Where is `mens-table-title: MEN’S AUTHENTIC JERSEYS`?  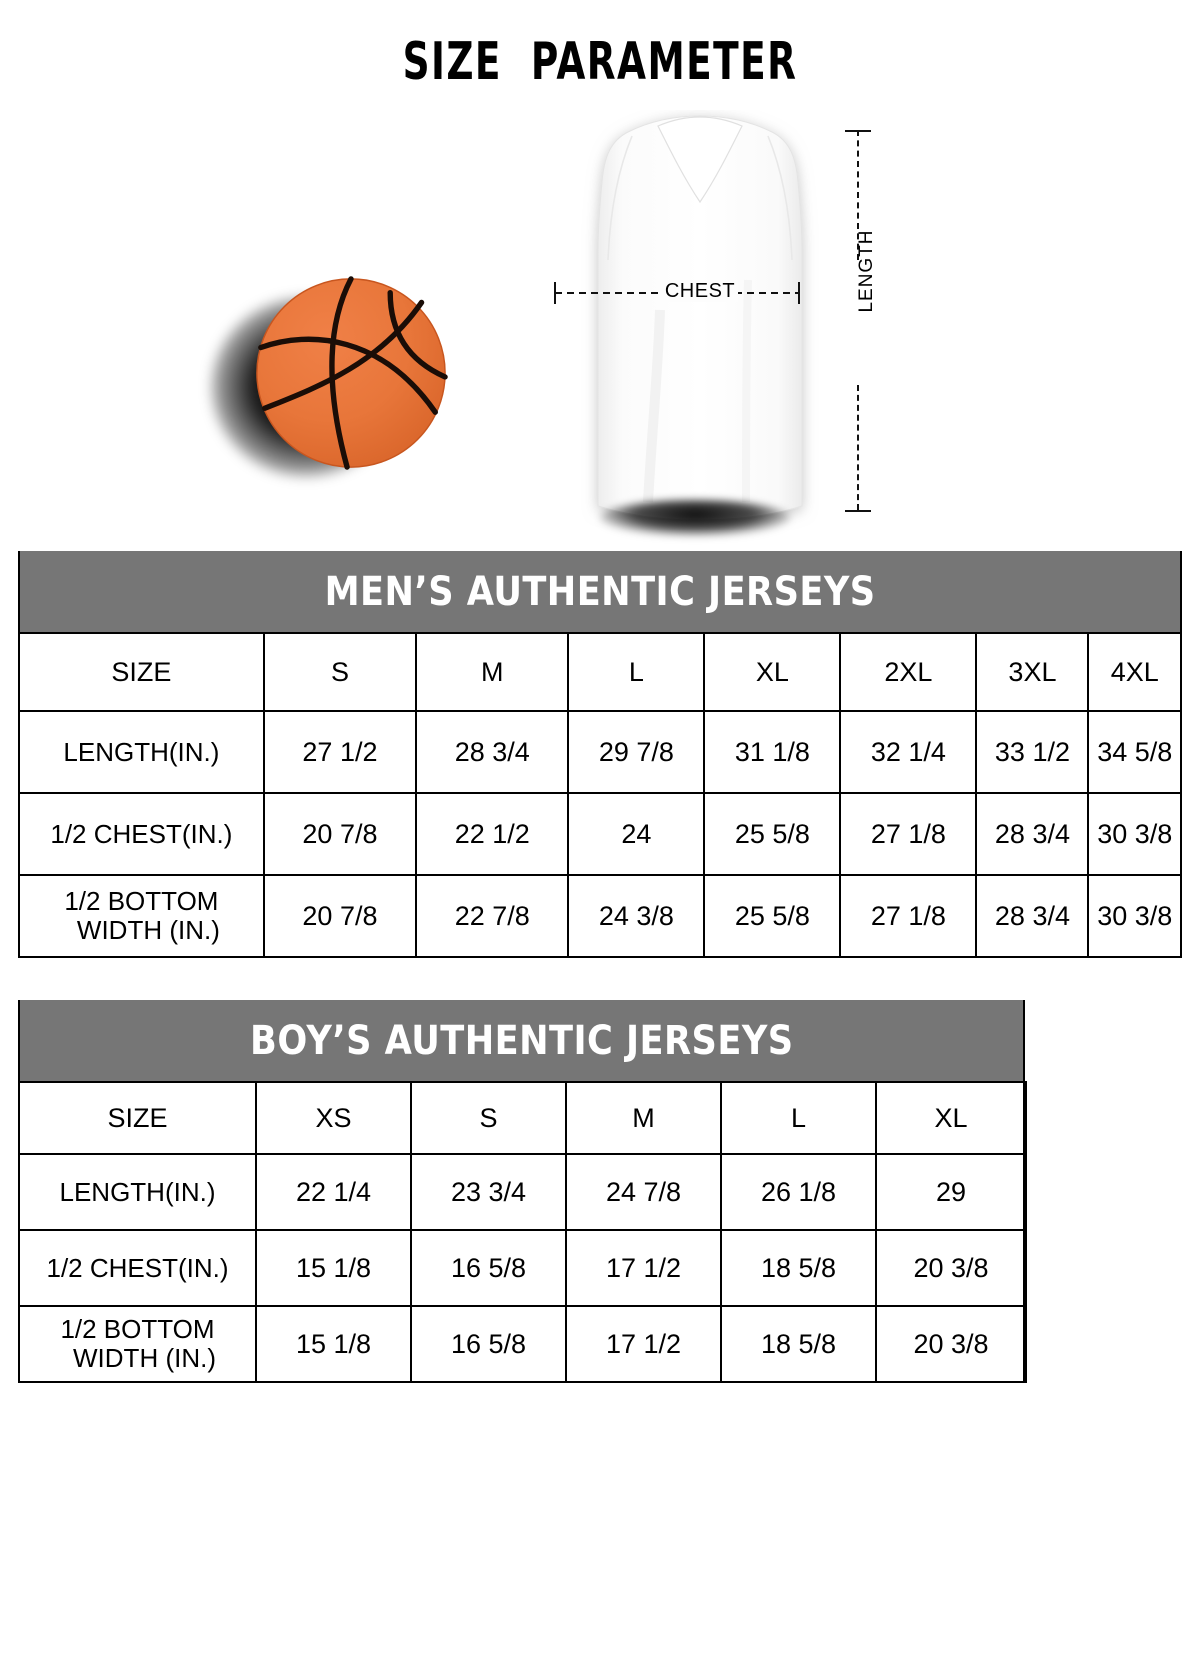 mens-table-title: MEN’S AUTHENTIC JERSEYS is located at coordinates (600, 592).